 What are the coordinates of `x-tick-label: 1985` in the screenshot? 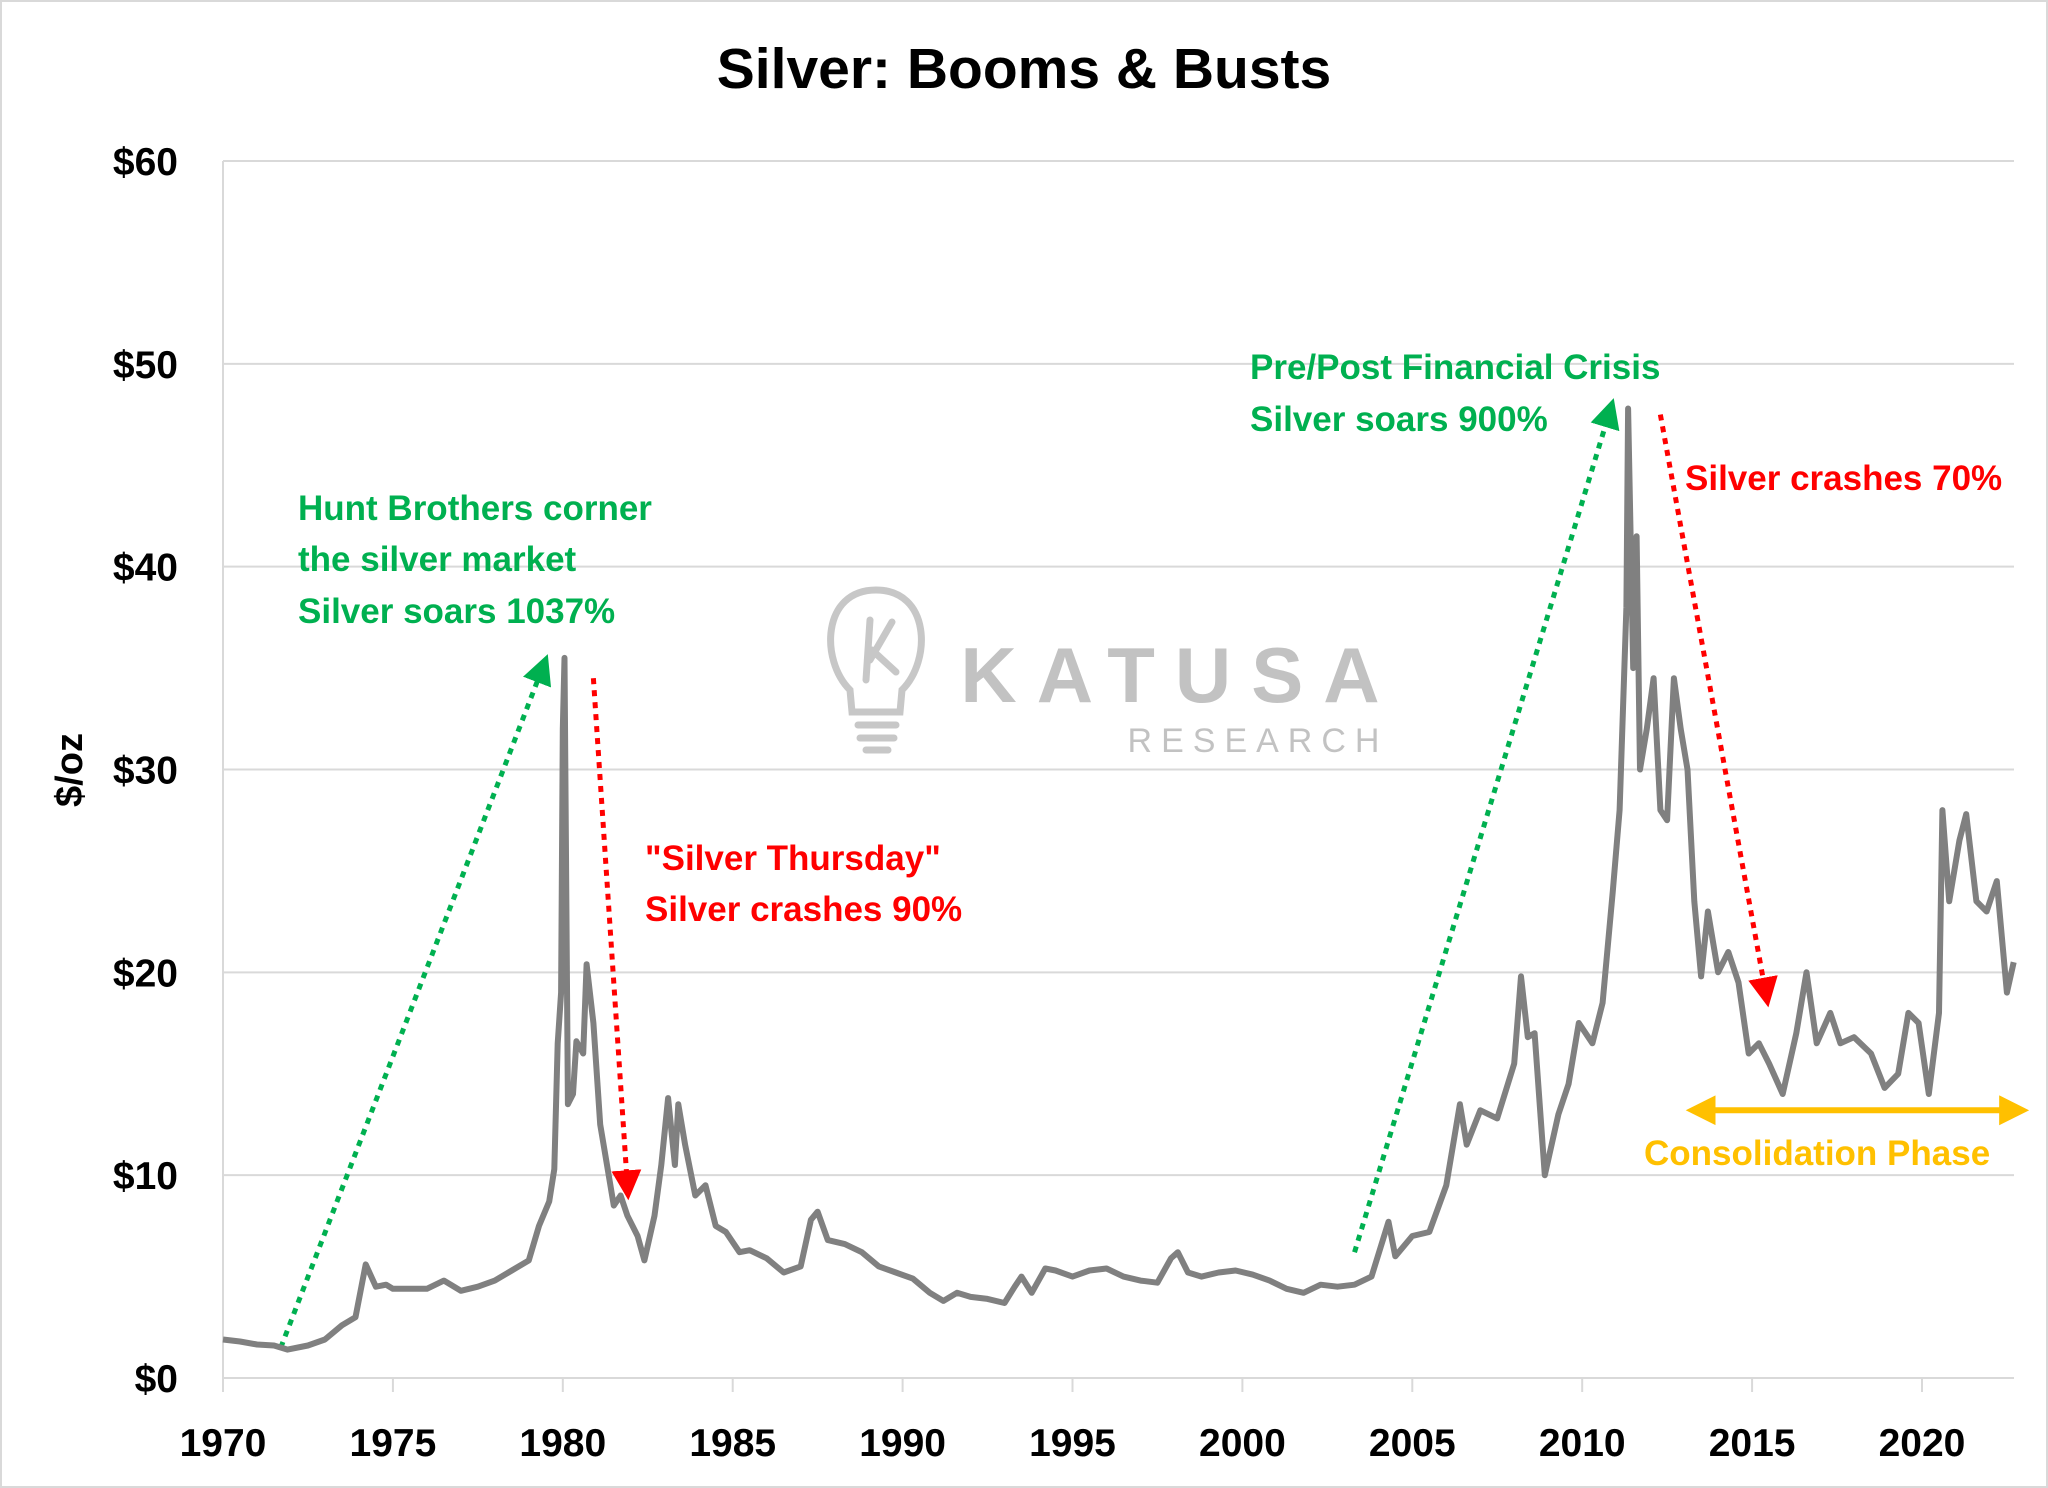 It's located at (732, 1443).